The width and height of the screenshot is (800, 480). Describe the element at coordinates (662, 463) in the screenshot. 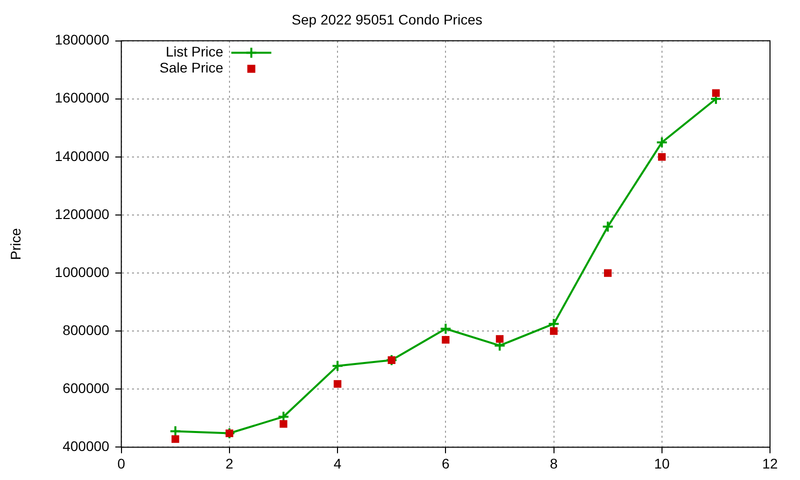

I see `x-tick-label: 10` at that location.